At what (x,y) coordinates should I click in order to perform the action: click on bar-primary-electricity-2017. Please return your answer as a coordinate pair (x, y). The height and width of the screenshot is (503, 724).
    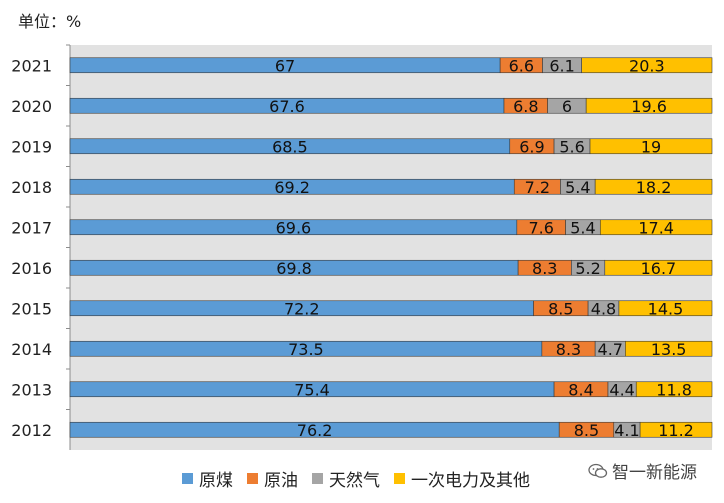
    Looking at the image, I should click on (656, 227).